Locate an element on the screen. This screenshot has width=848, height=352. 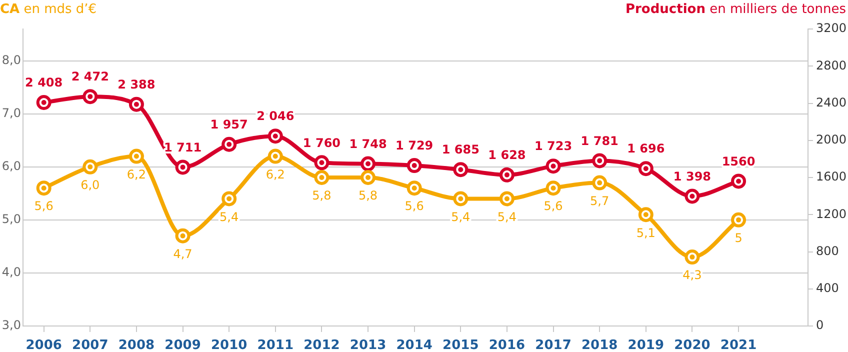
data-label: 1 729 is located at coordinates (415, 145).